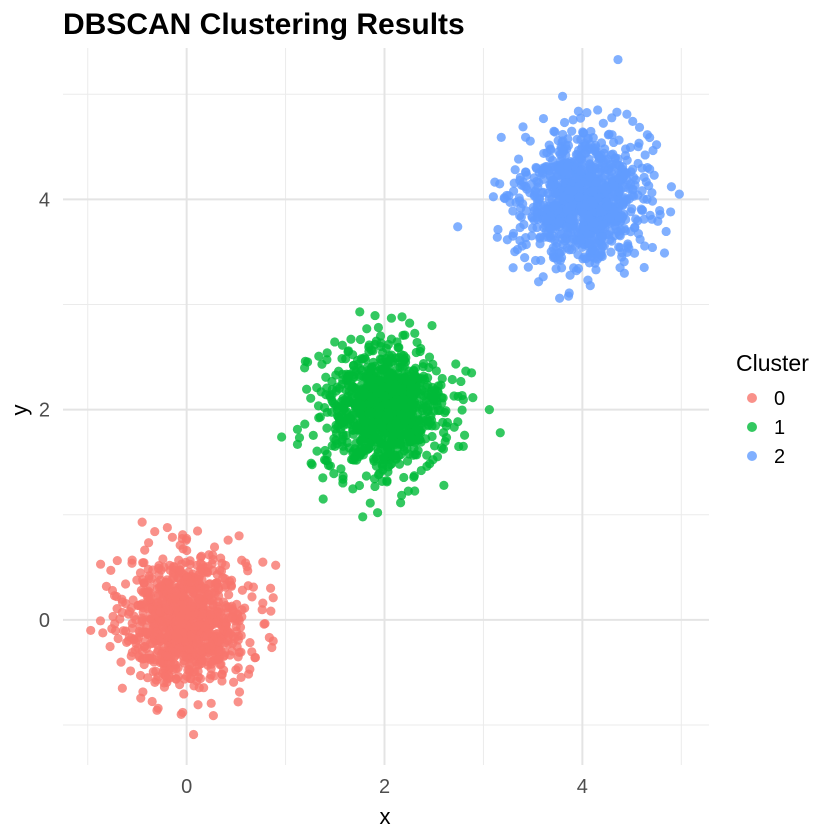 The height and width of the screenshot is (840, 840). I want to click on x-axis-label: x, so click(385, 816).